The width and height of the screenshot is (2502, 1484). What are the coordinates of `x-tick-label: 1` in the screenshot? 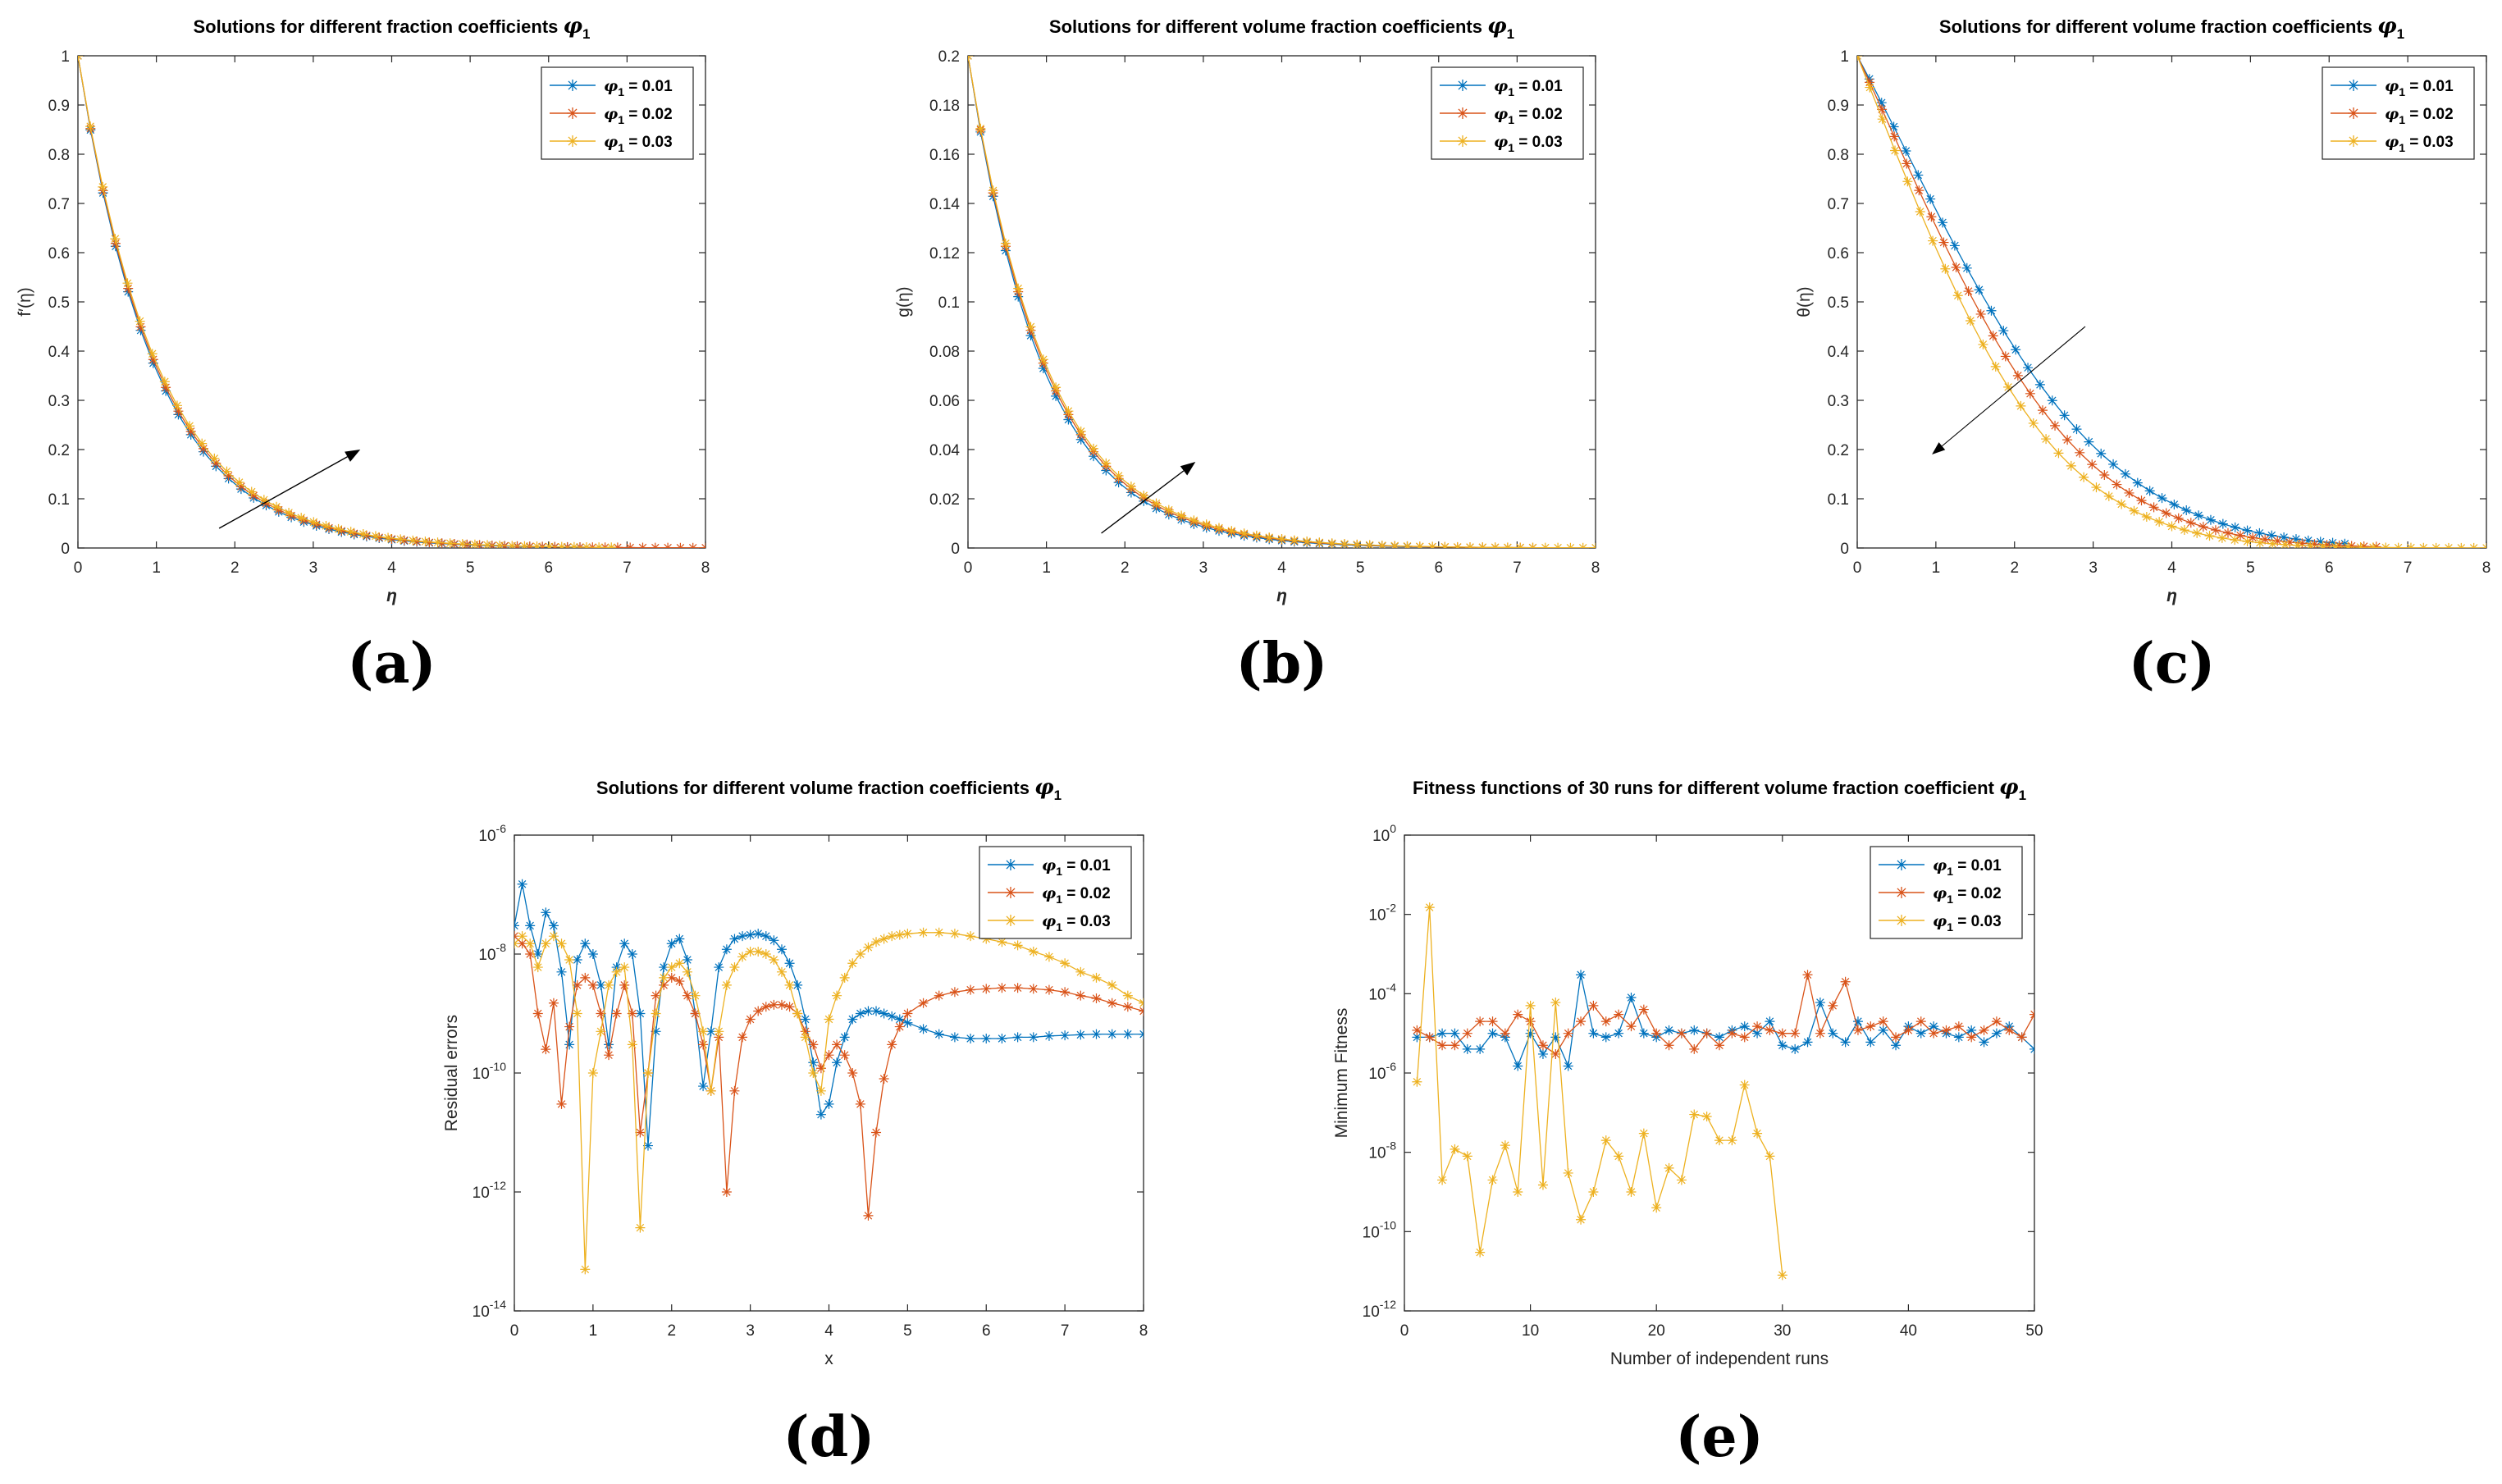 It's located at (1046, 568).